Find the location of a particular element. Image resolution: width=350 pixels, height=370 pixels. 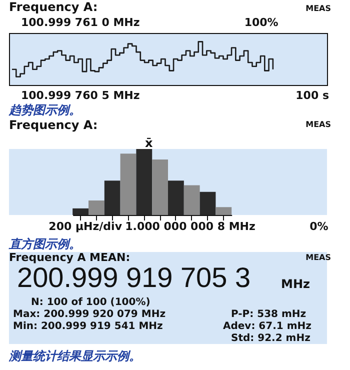

text: 200 µHz/div is located at coordinates (85, 226).